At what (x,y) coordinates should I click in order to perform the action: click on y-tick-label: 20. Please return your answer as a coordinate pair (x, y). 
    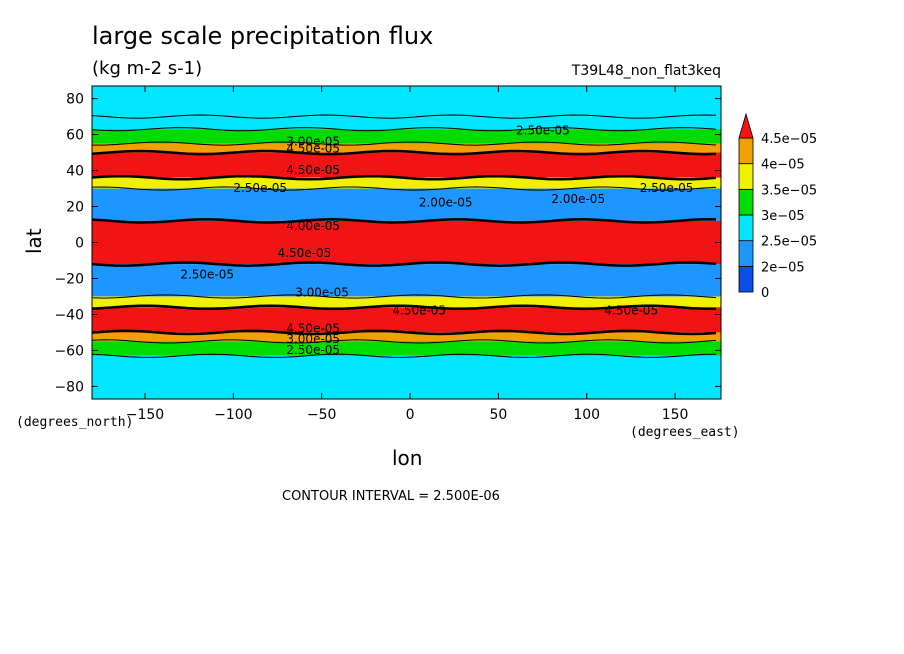
    Looking at the image, I should click on (75, 208).